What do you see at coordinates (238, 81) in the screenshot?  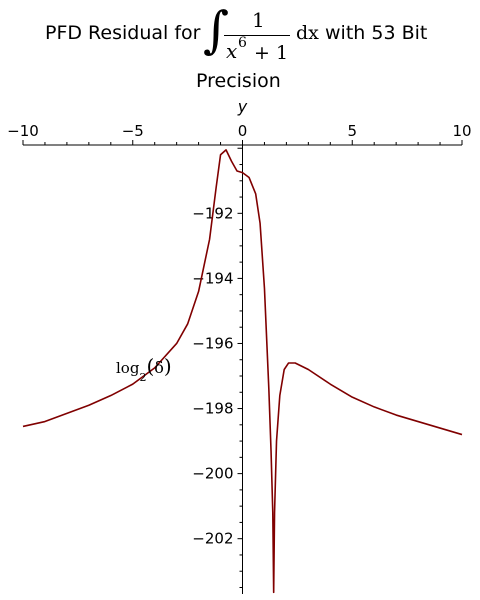 I see `title-second-line: Precision` at bounding box center [238, 81].